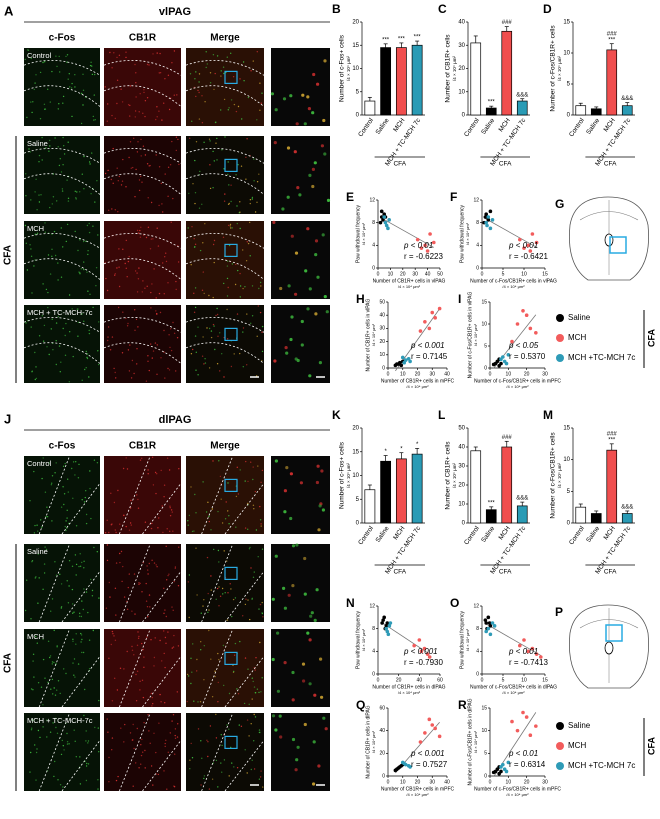  I want to click on legend-group: CFA, so click(651, 337).